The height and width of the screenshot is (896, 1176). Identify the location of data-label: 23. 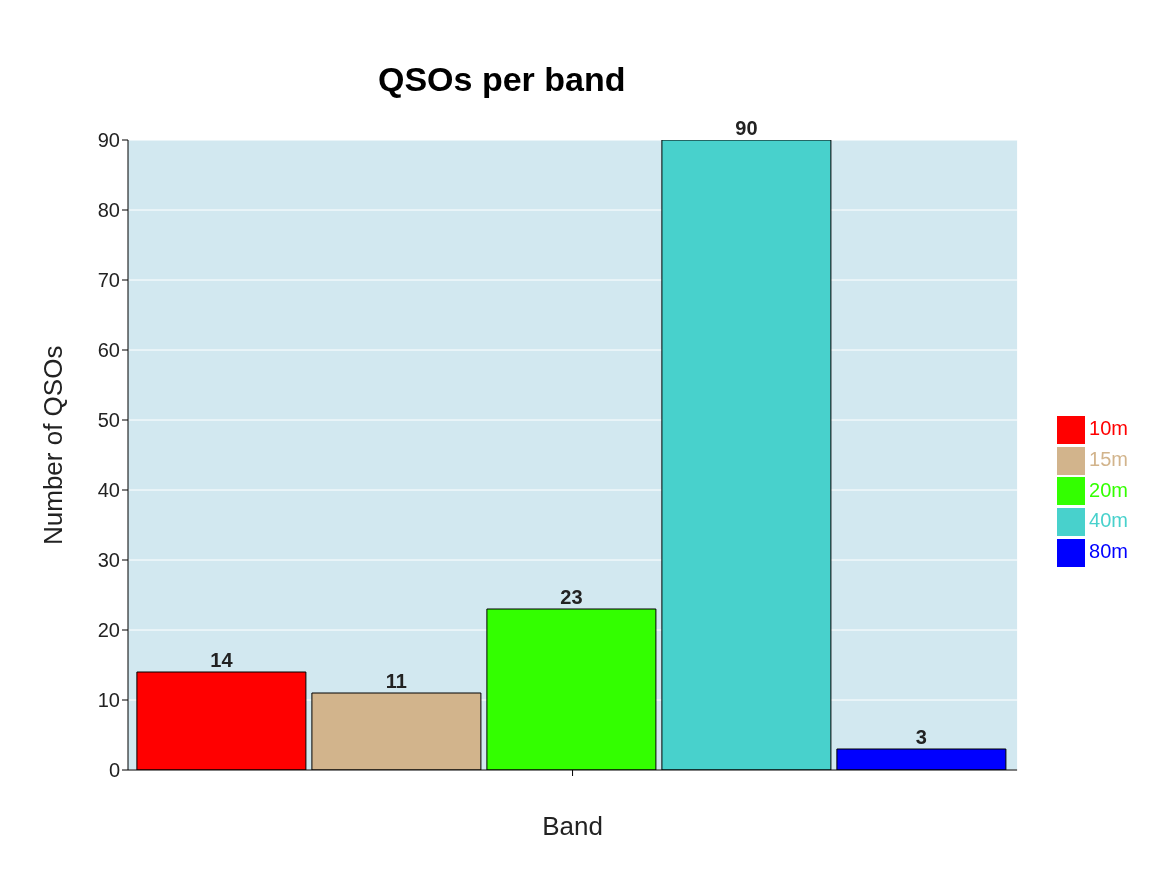
(571, 597).